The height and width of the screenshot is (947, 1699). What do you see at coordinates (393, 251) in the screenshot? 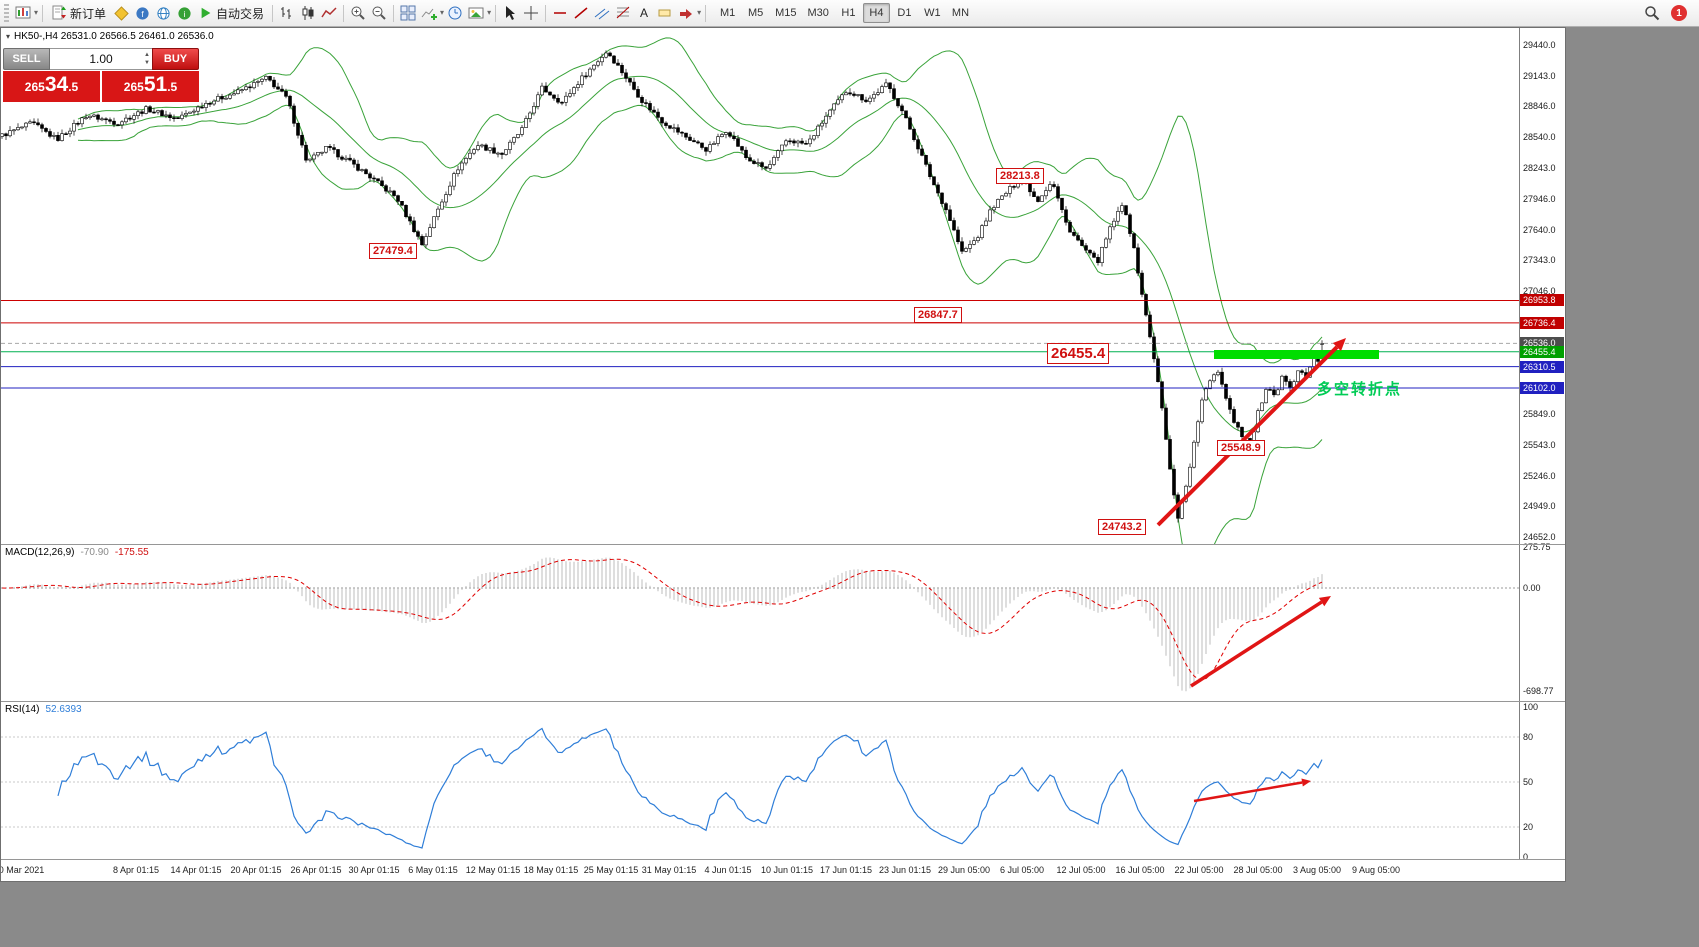
I see `price-annotation: 27479.4` at bounding box center [393, 251].